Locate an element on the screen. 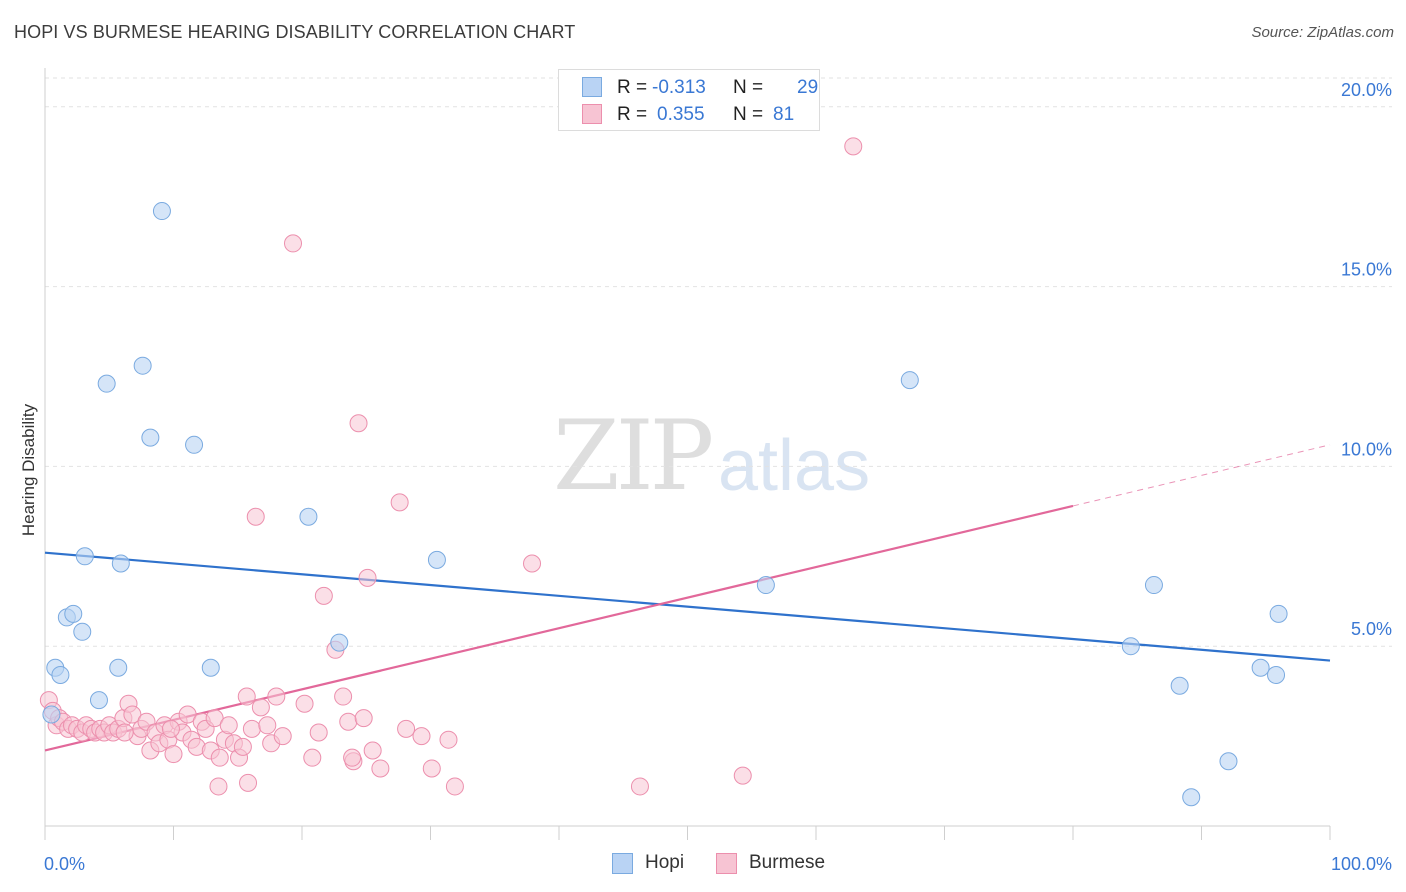 The image size is (1406, 892). hopi-legend-swatch is located at coordinates (622, 863).